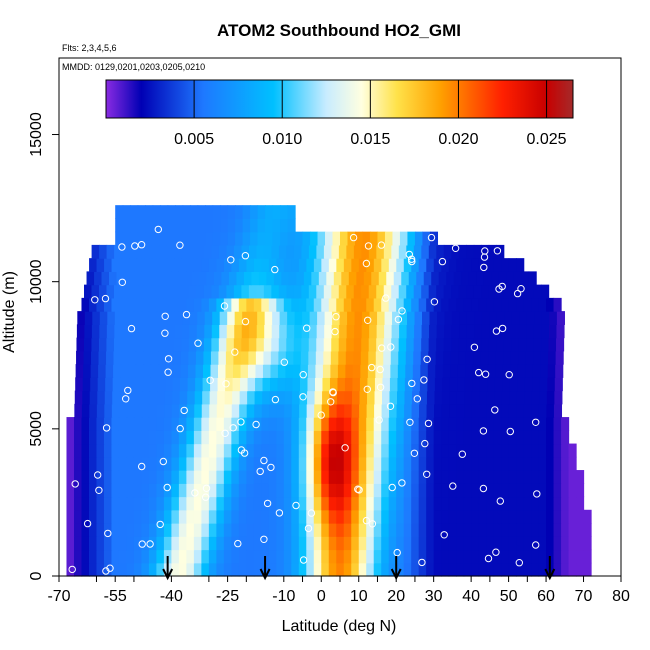 Image resolution: width=650 pixels, height=650 pixels. What do you see at coordinates (168, 574) in the screenshot?
I see `arrow-head` at bounding box center [168, 574].